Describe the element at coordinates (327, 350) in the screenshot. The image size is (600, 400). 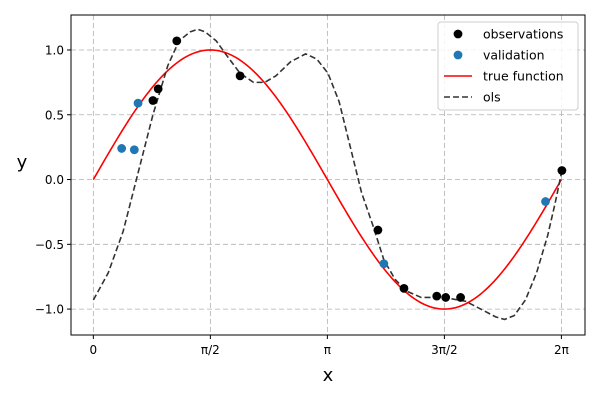
I see `x-tick-label: π` at that location.